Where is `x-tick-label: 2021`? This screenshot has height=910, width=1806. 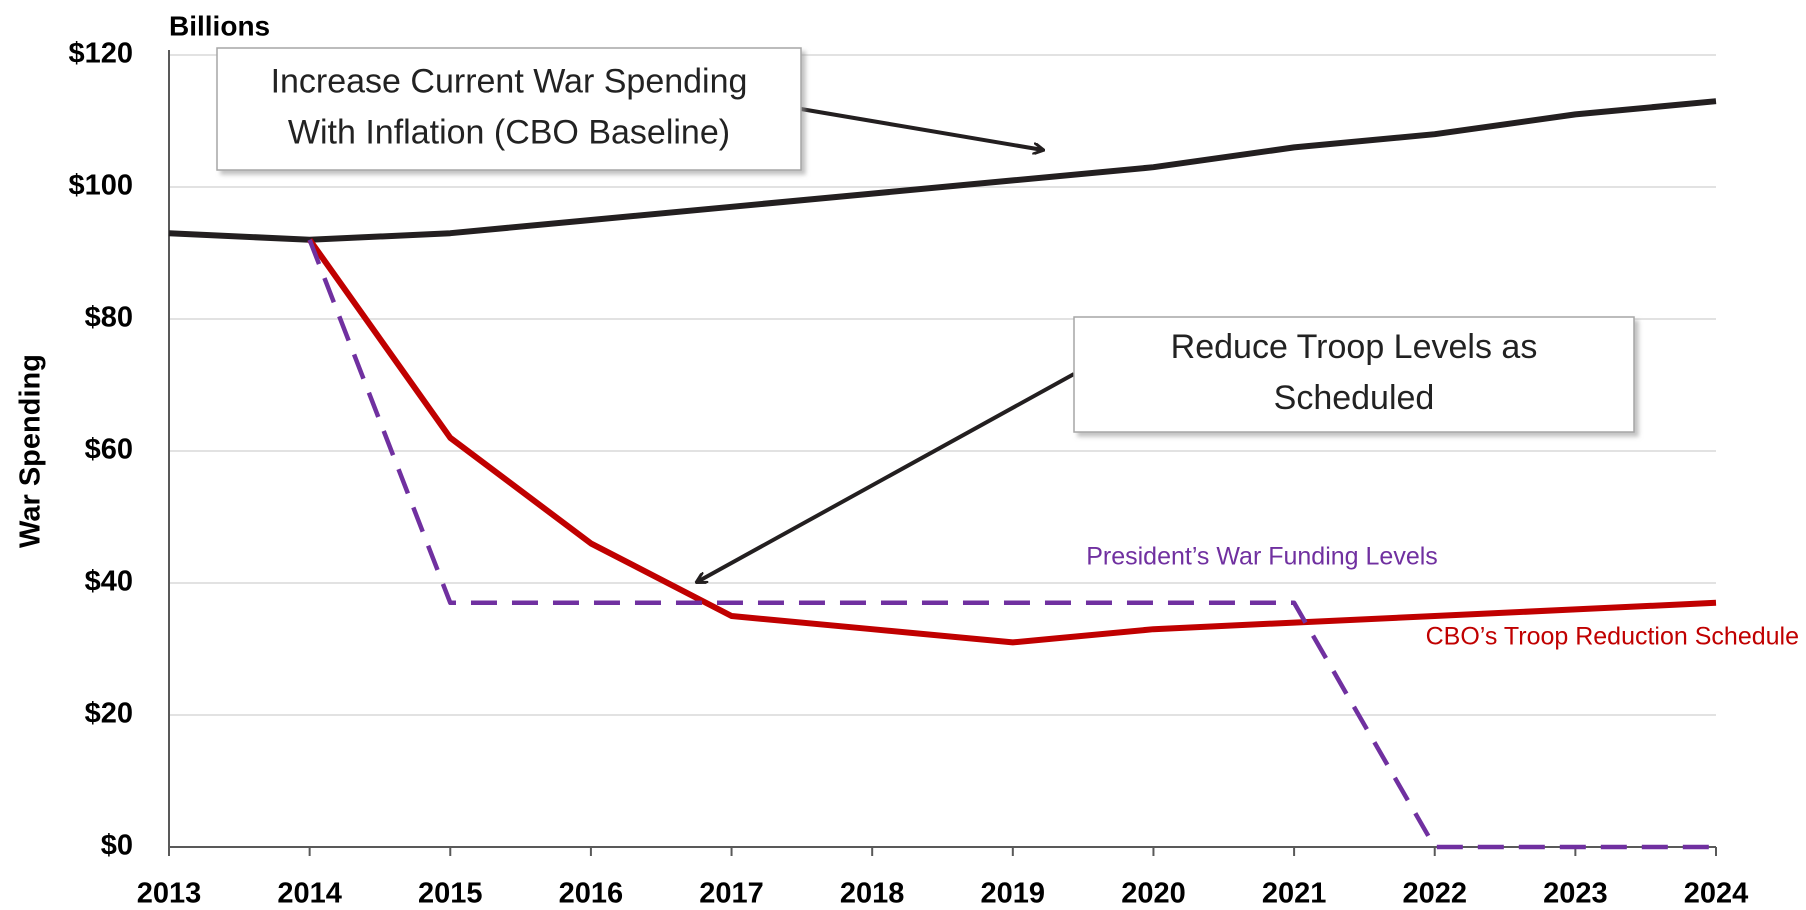
x-tick-label: 2021 is located at coordinates (1294, 894).